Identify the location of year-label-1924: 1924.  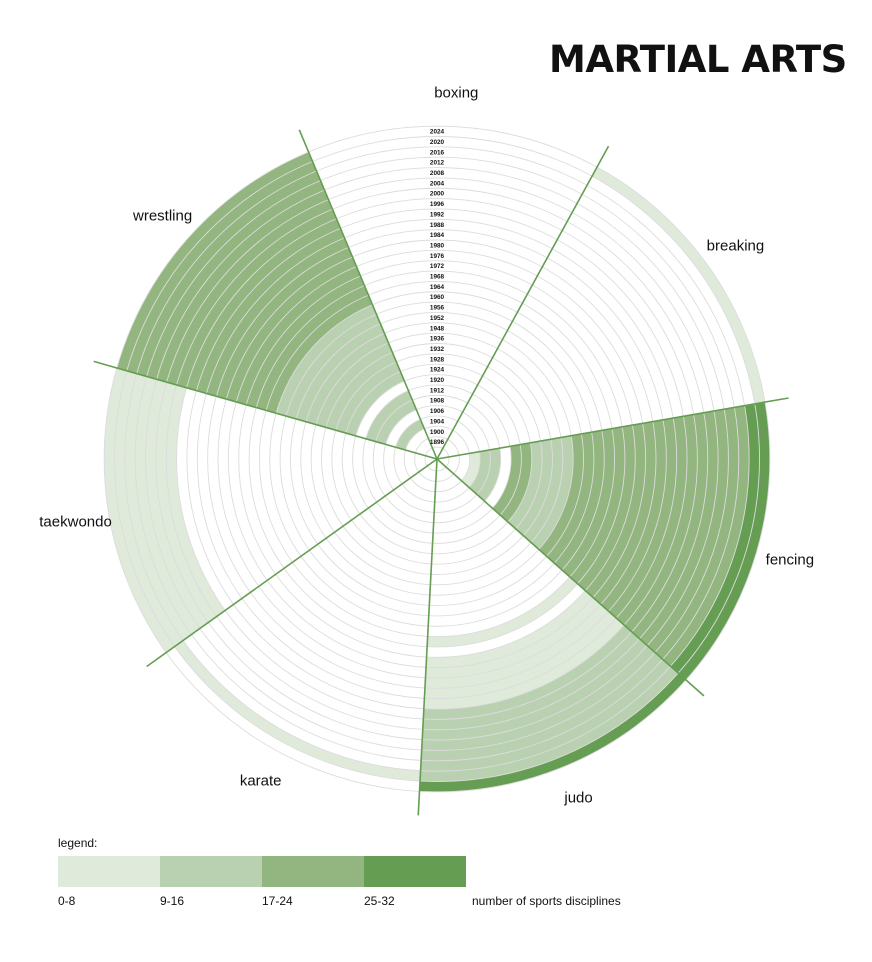
(437, 370).